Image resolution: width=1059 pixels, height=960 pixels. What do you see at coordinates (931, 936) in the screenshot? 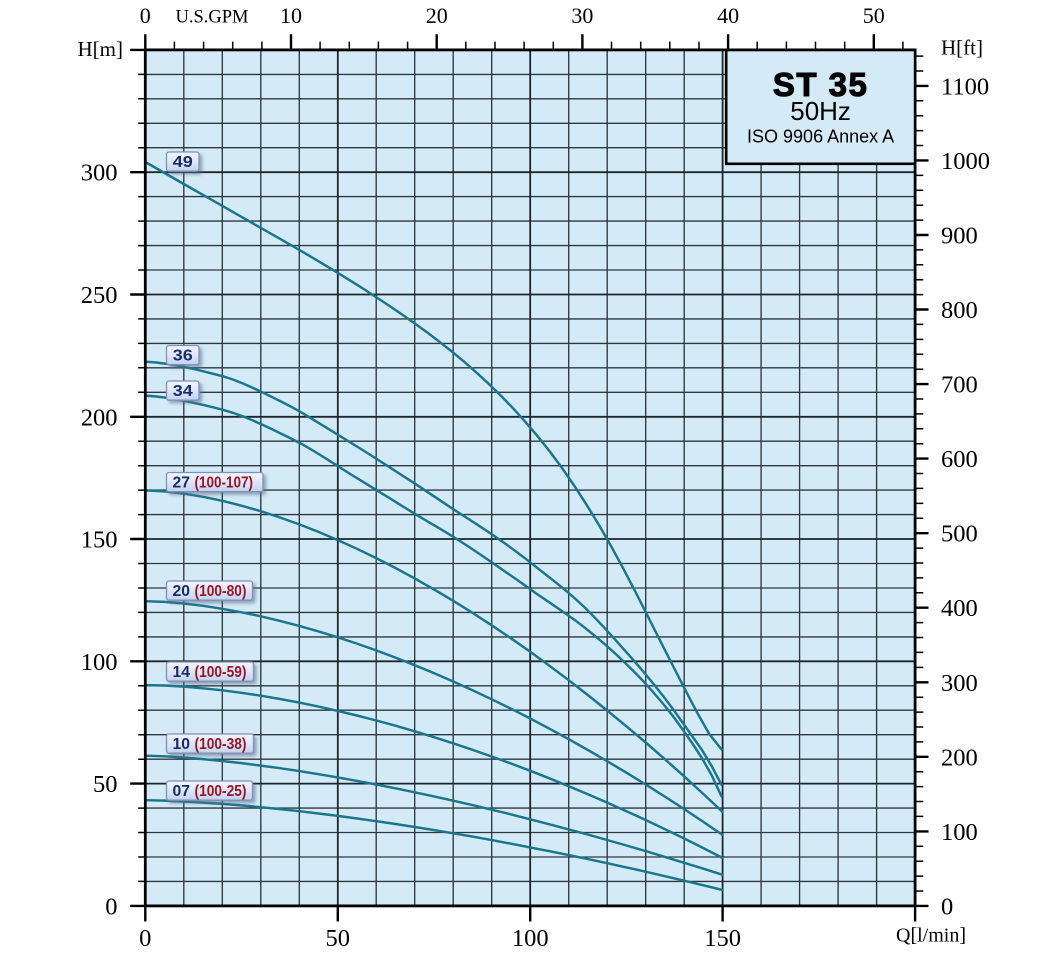
I see `svg-text: Q[l/min]` at bounding box center [931, 936].